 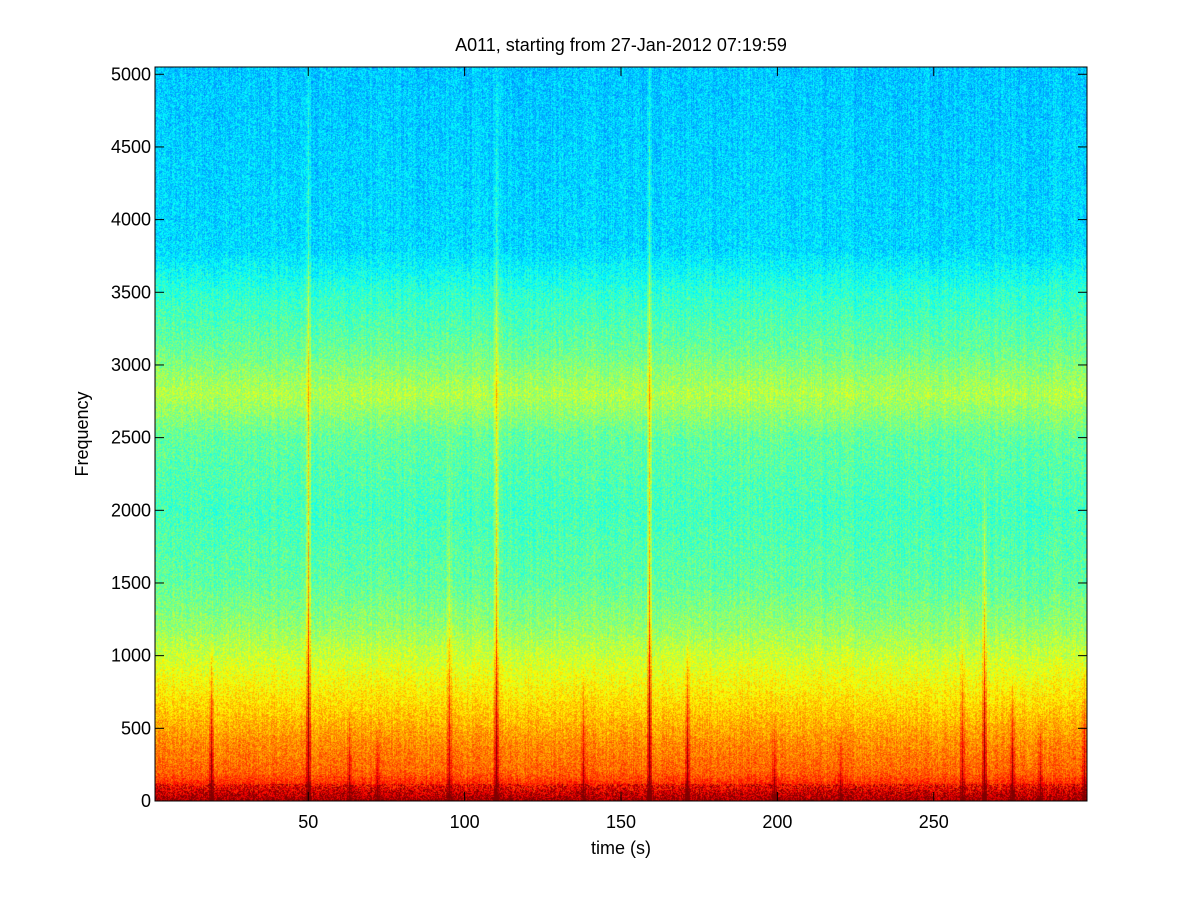 I want to click on y-tick-label: 3500, so click(x=131, y=292).